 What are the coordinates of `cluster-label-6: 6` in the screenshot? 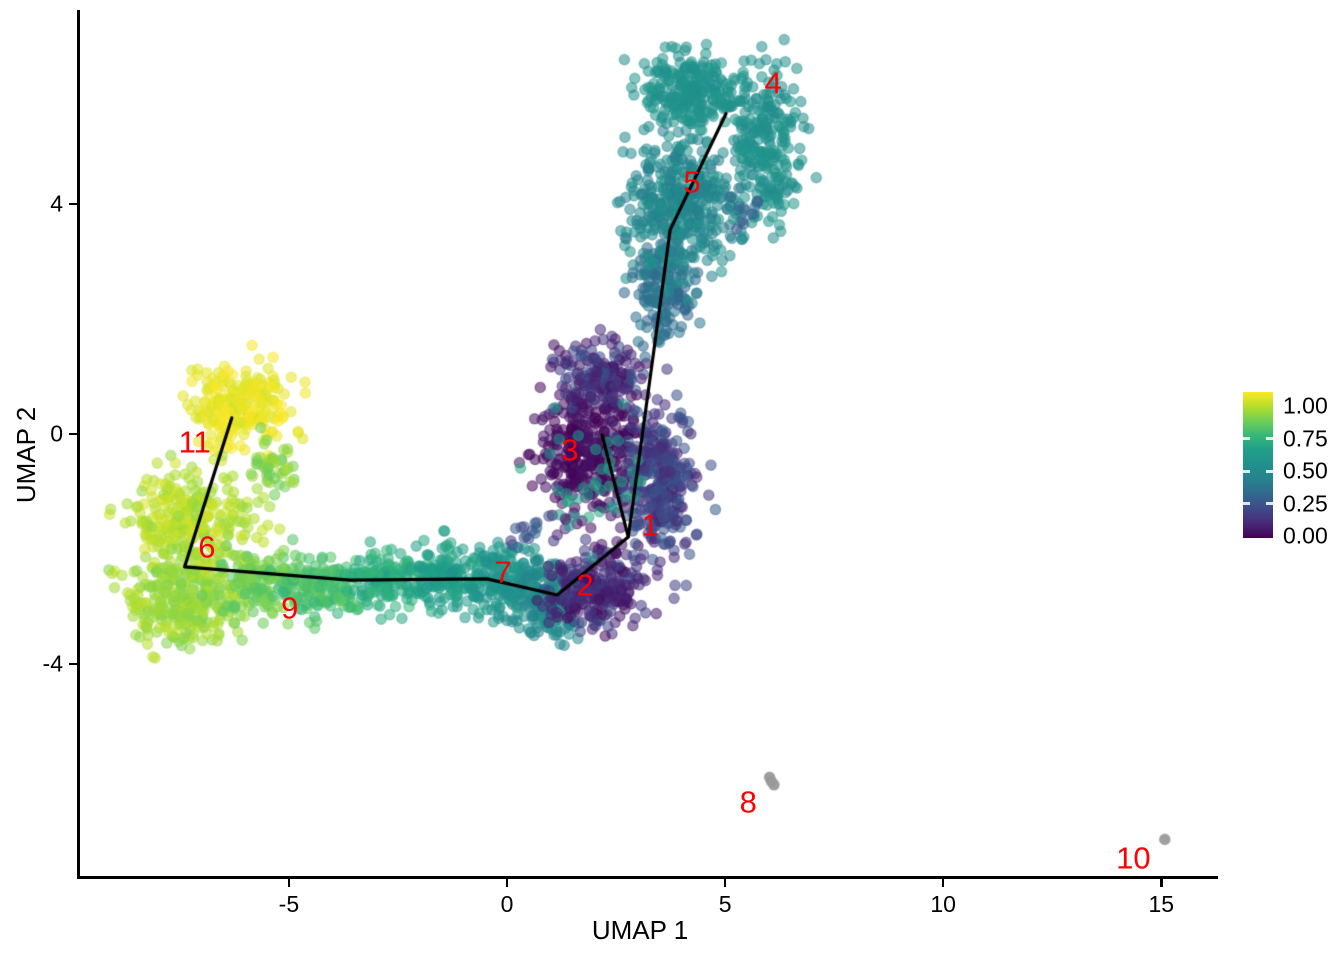 It's located at (207, 547).